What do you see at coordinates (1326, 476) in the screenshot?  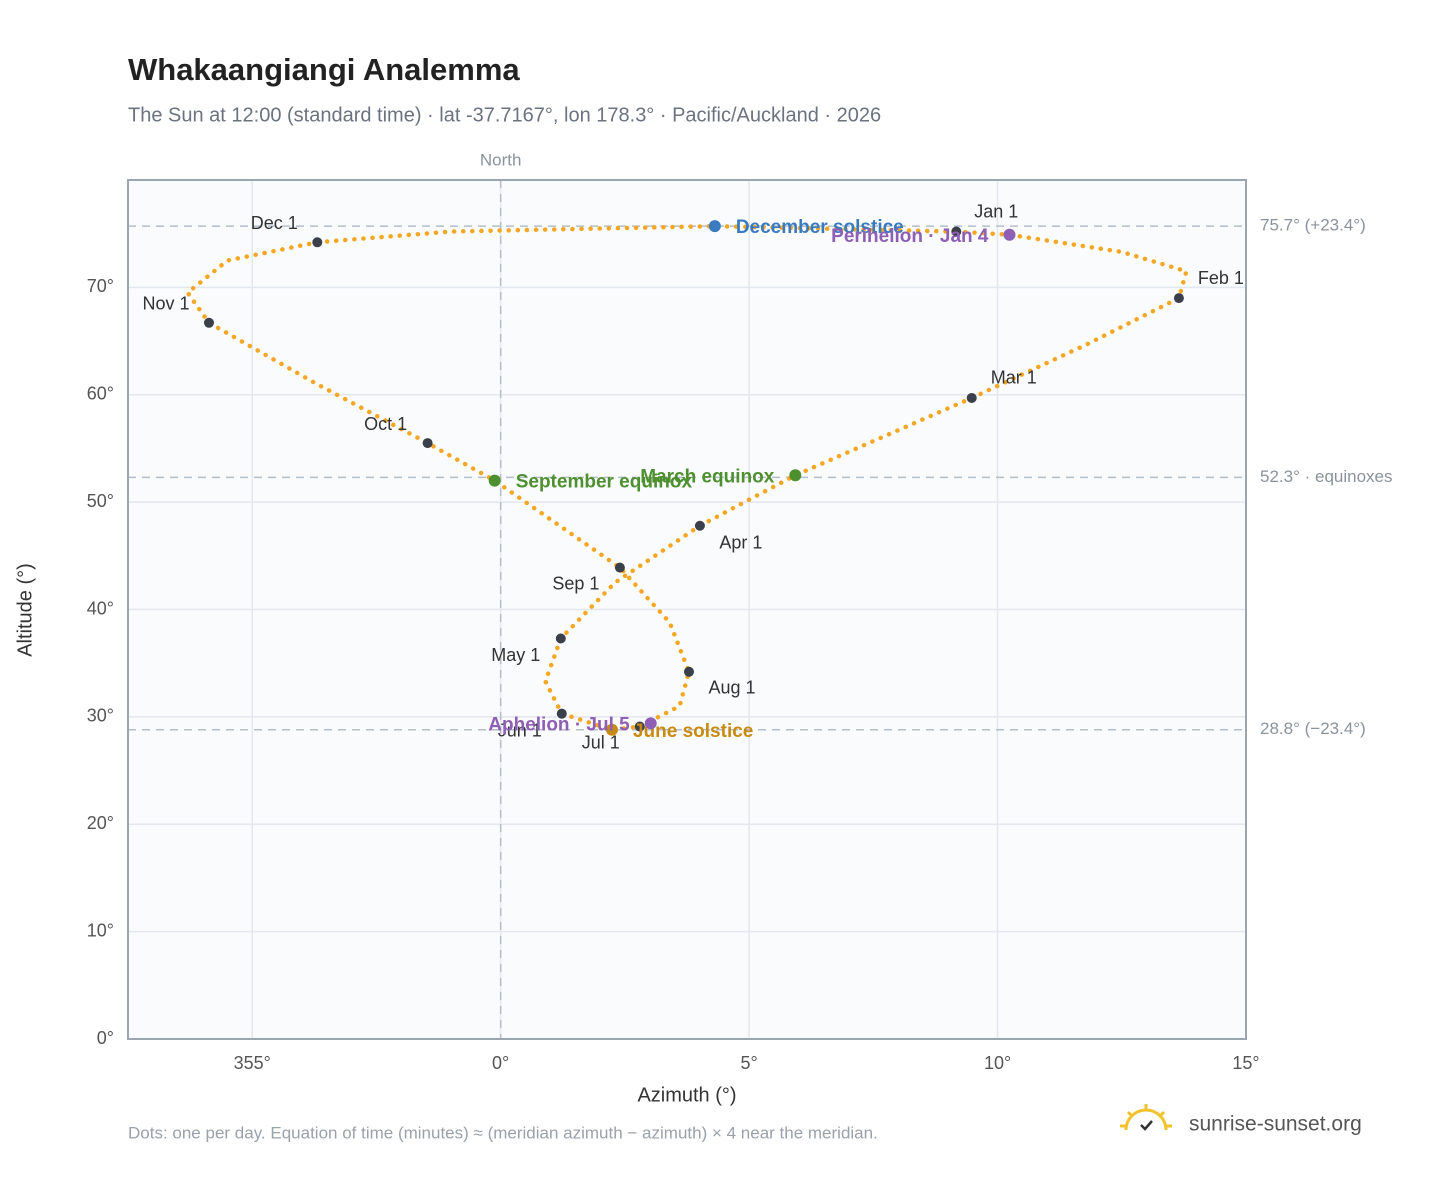 I see `reference-label: 52.3° · equinoxes` at bounding box center [1326, 476].